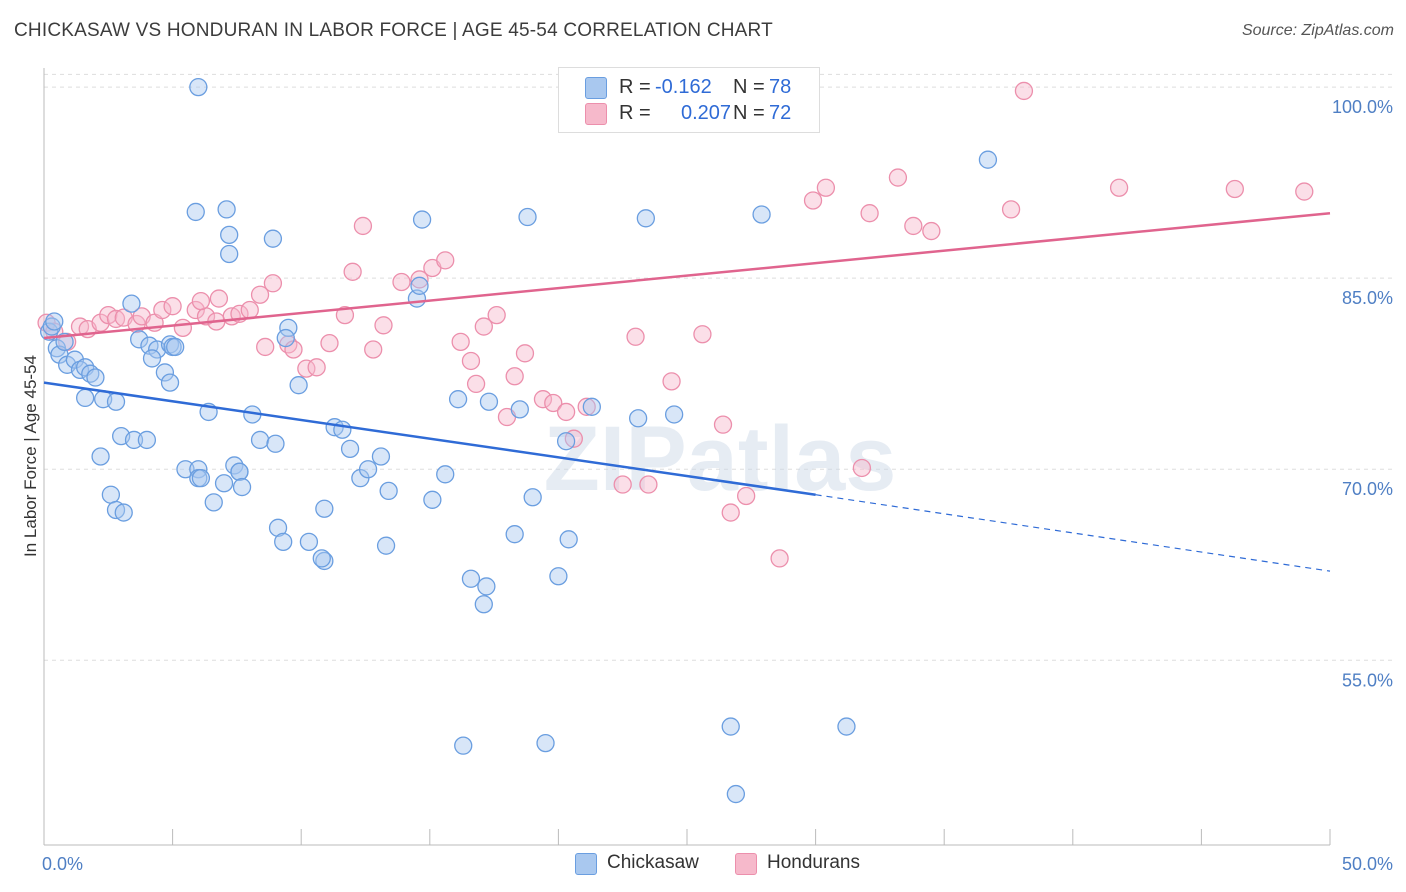  I want to click on chickasaw-trend-line, so click(429, 438).